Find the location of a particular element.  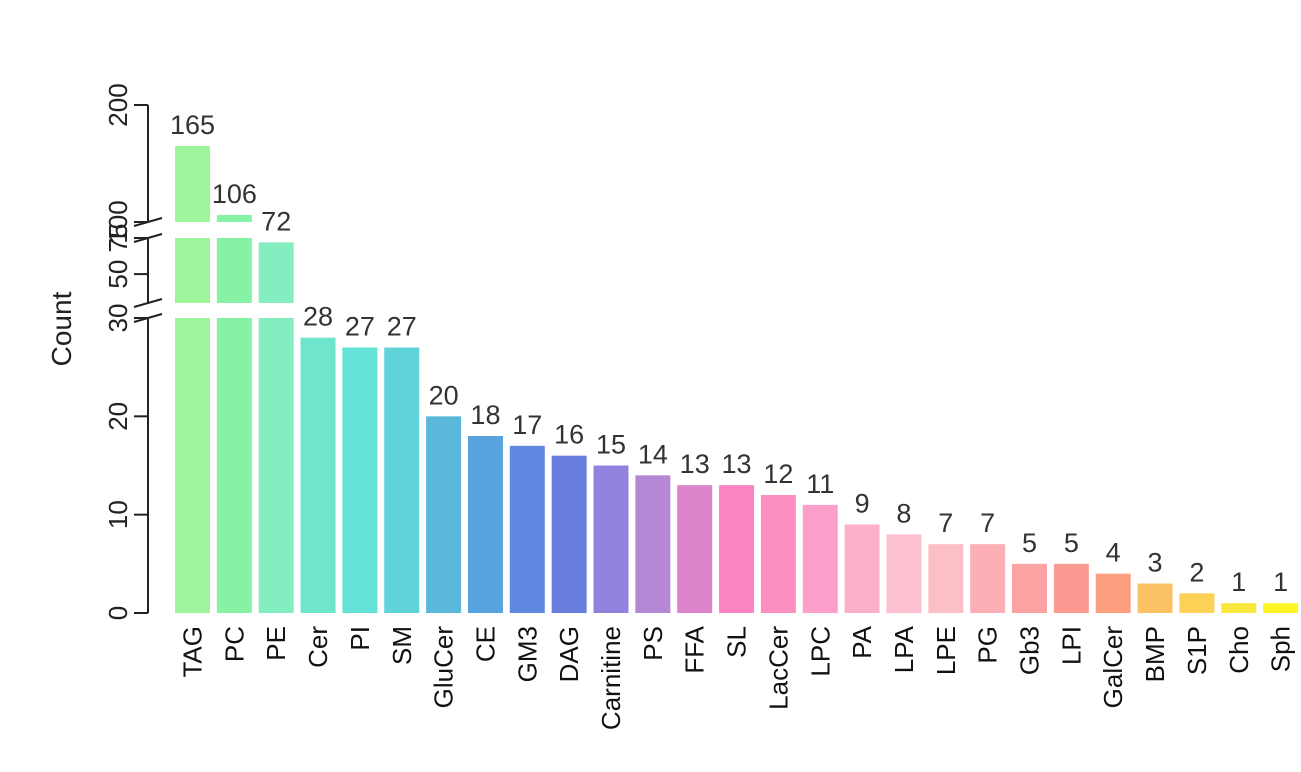

x-tick-label: GalCer is located at coordinates (1113, 667).